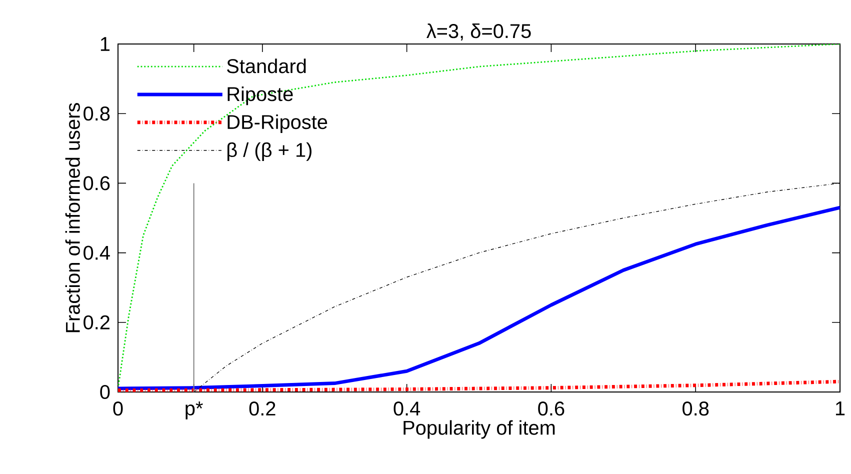 This screenshot has height=474, width=851. What do you see at coordinates (266, 66) in the screenshot?
I see `legend-label: Standard` at bounding box center [266, 66].